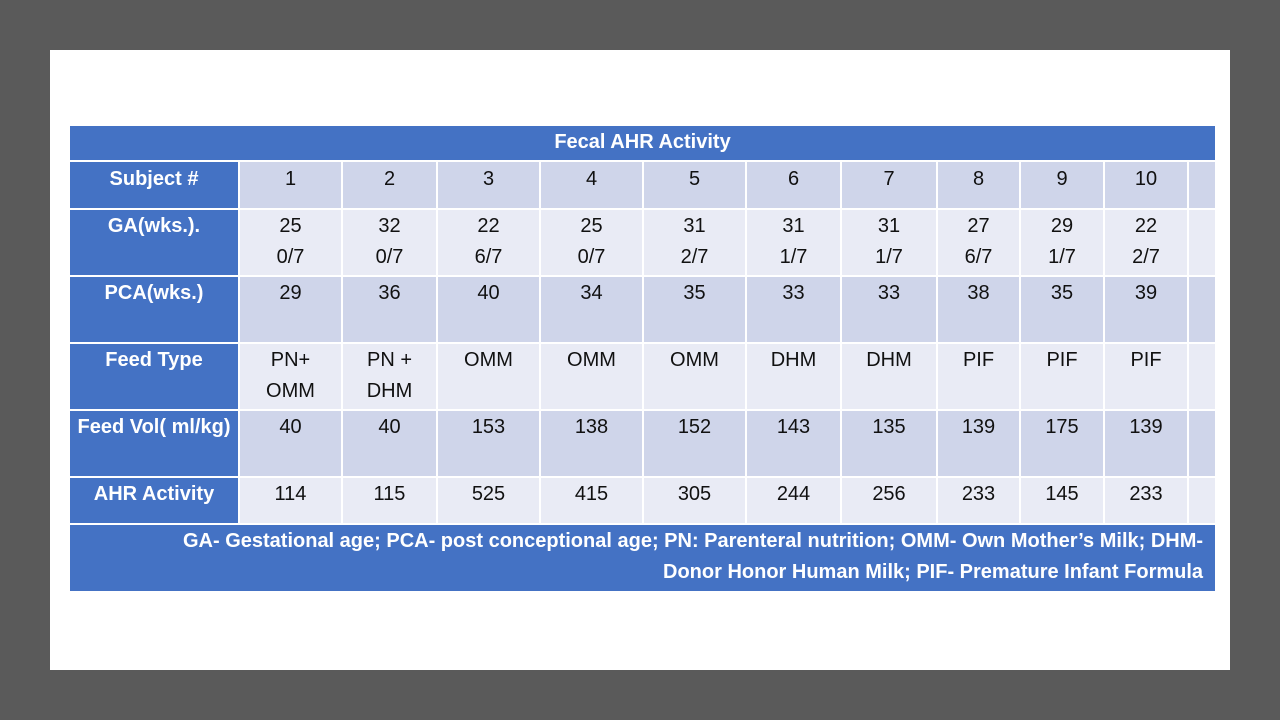 This screenshot has height=720, width=1280. Describe the element at coordinates (389, 376) in the screenshot. I see `table-cell: PN + DHM` at that location.